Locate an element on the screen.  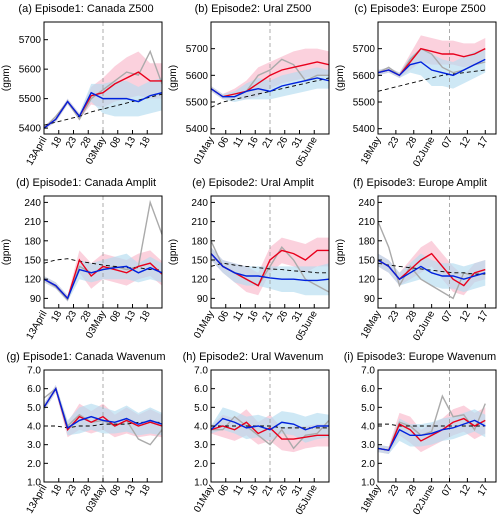
x-tick-label: 08 is located at coordinates (115, 317).